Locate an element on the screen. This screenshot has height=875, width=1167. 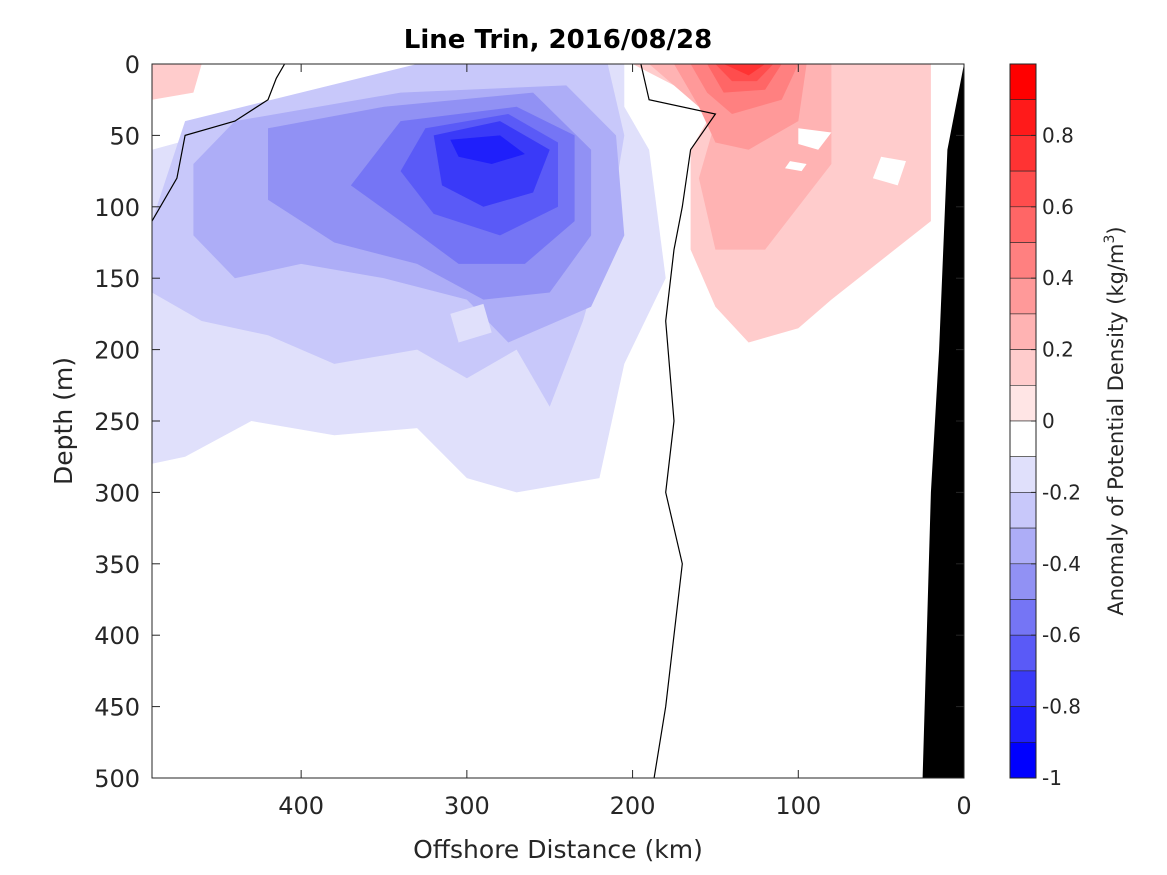
y-tick-label: 300 is located at coordinates (117, 493).